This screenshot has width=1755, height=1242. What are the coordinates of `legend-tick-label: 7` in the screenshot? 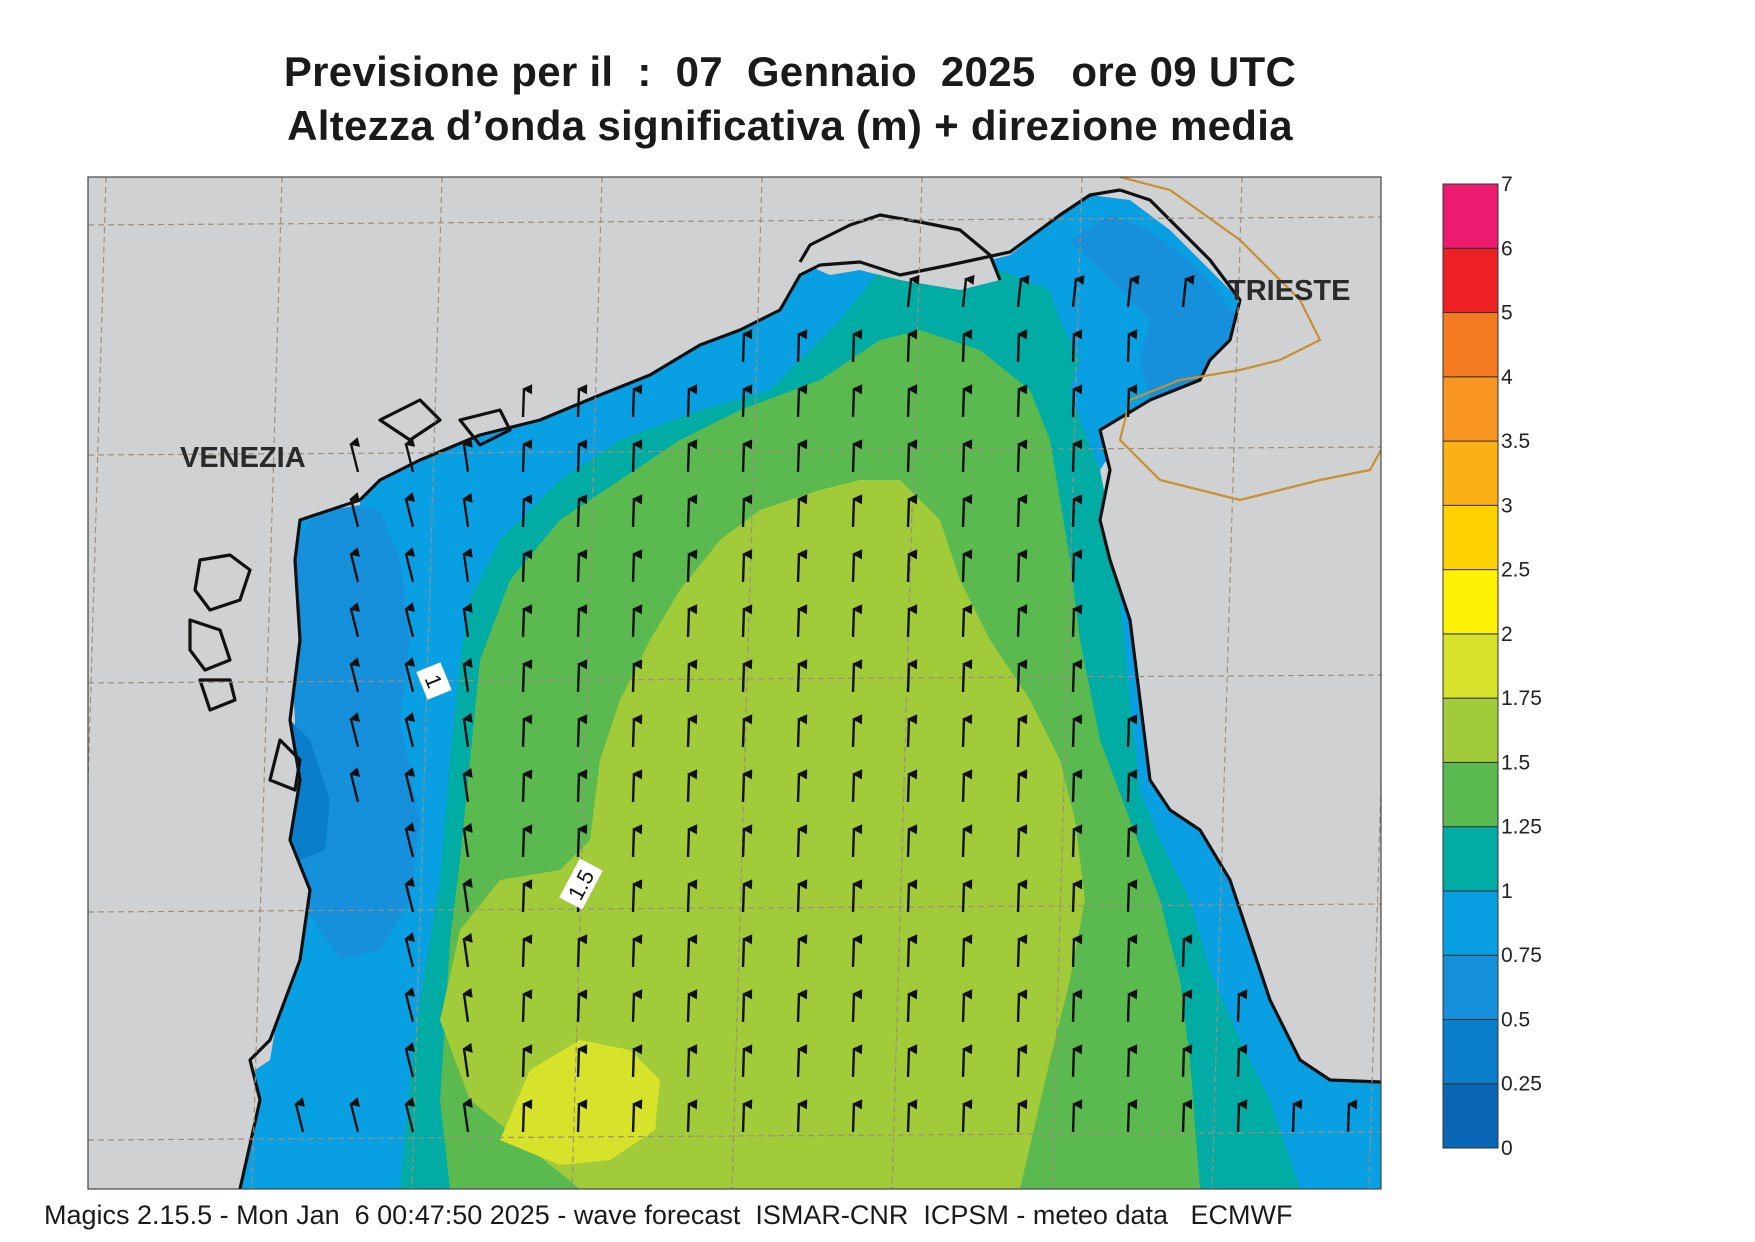 It's located at (1507, 184).